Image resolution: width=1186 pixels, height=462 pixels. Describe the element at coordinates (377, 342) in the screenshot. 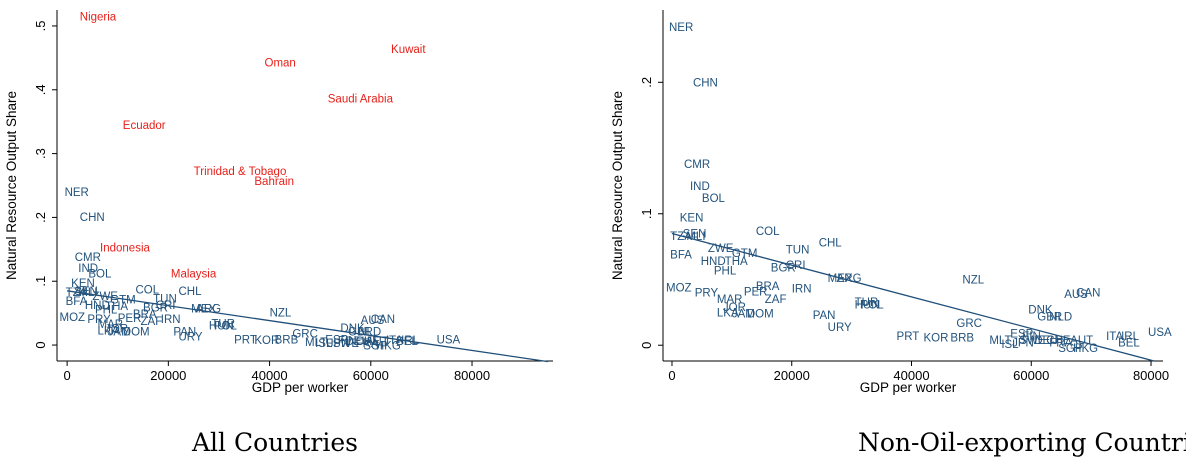

I see `point-label-aut: AUT` at that location.